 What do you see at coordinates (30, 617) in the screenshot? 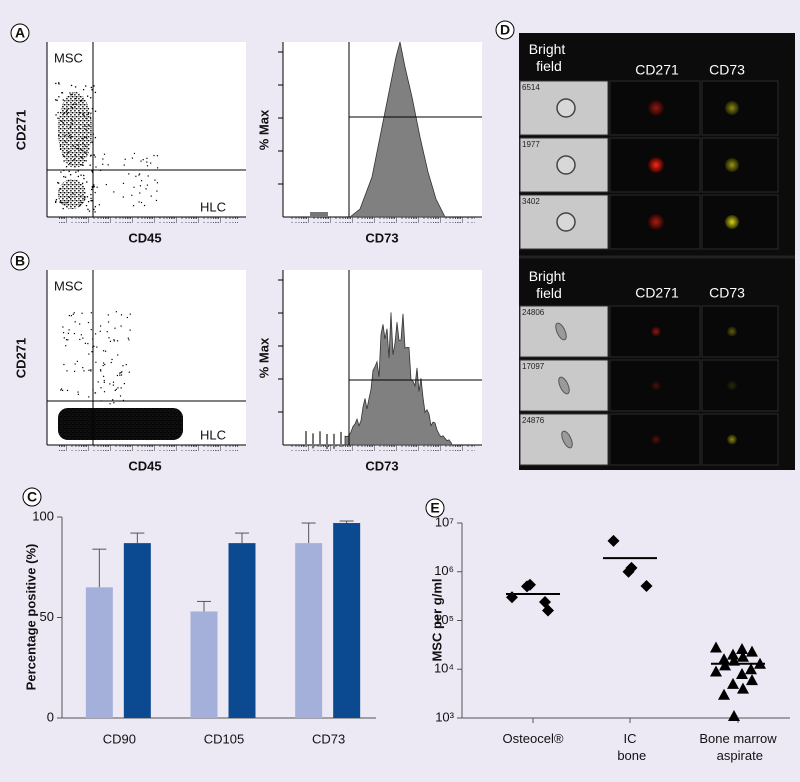
I see `y-axis-label: Percentage positive (%)` at bounding box center [30, 617].